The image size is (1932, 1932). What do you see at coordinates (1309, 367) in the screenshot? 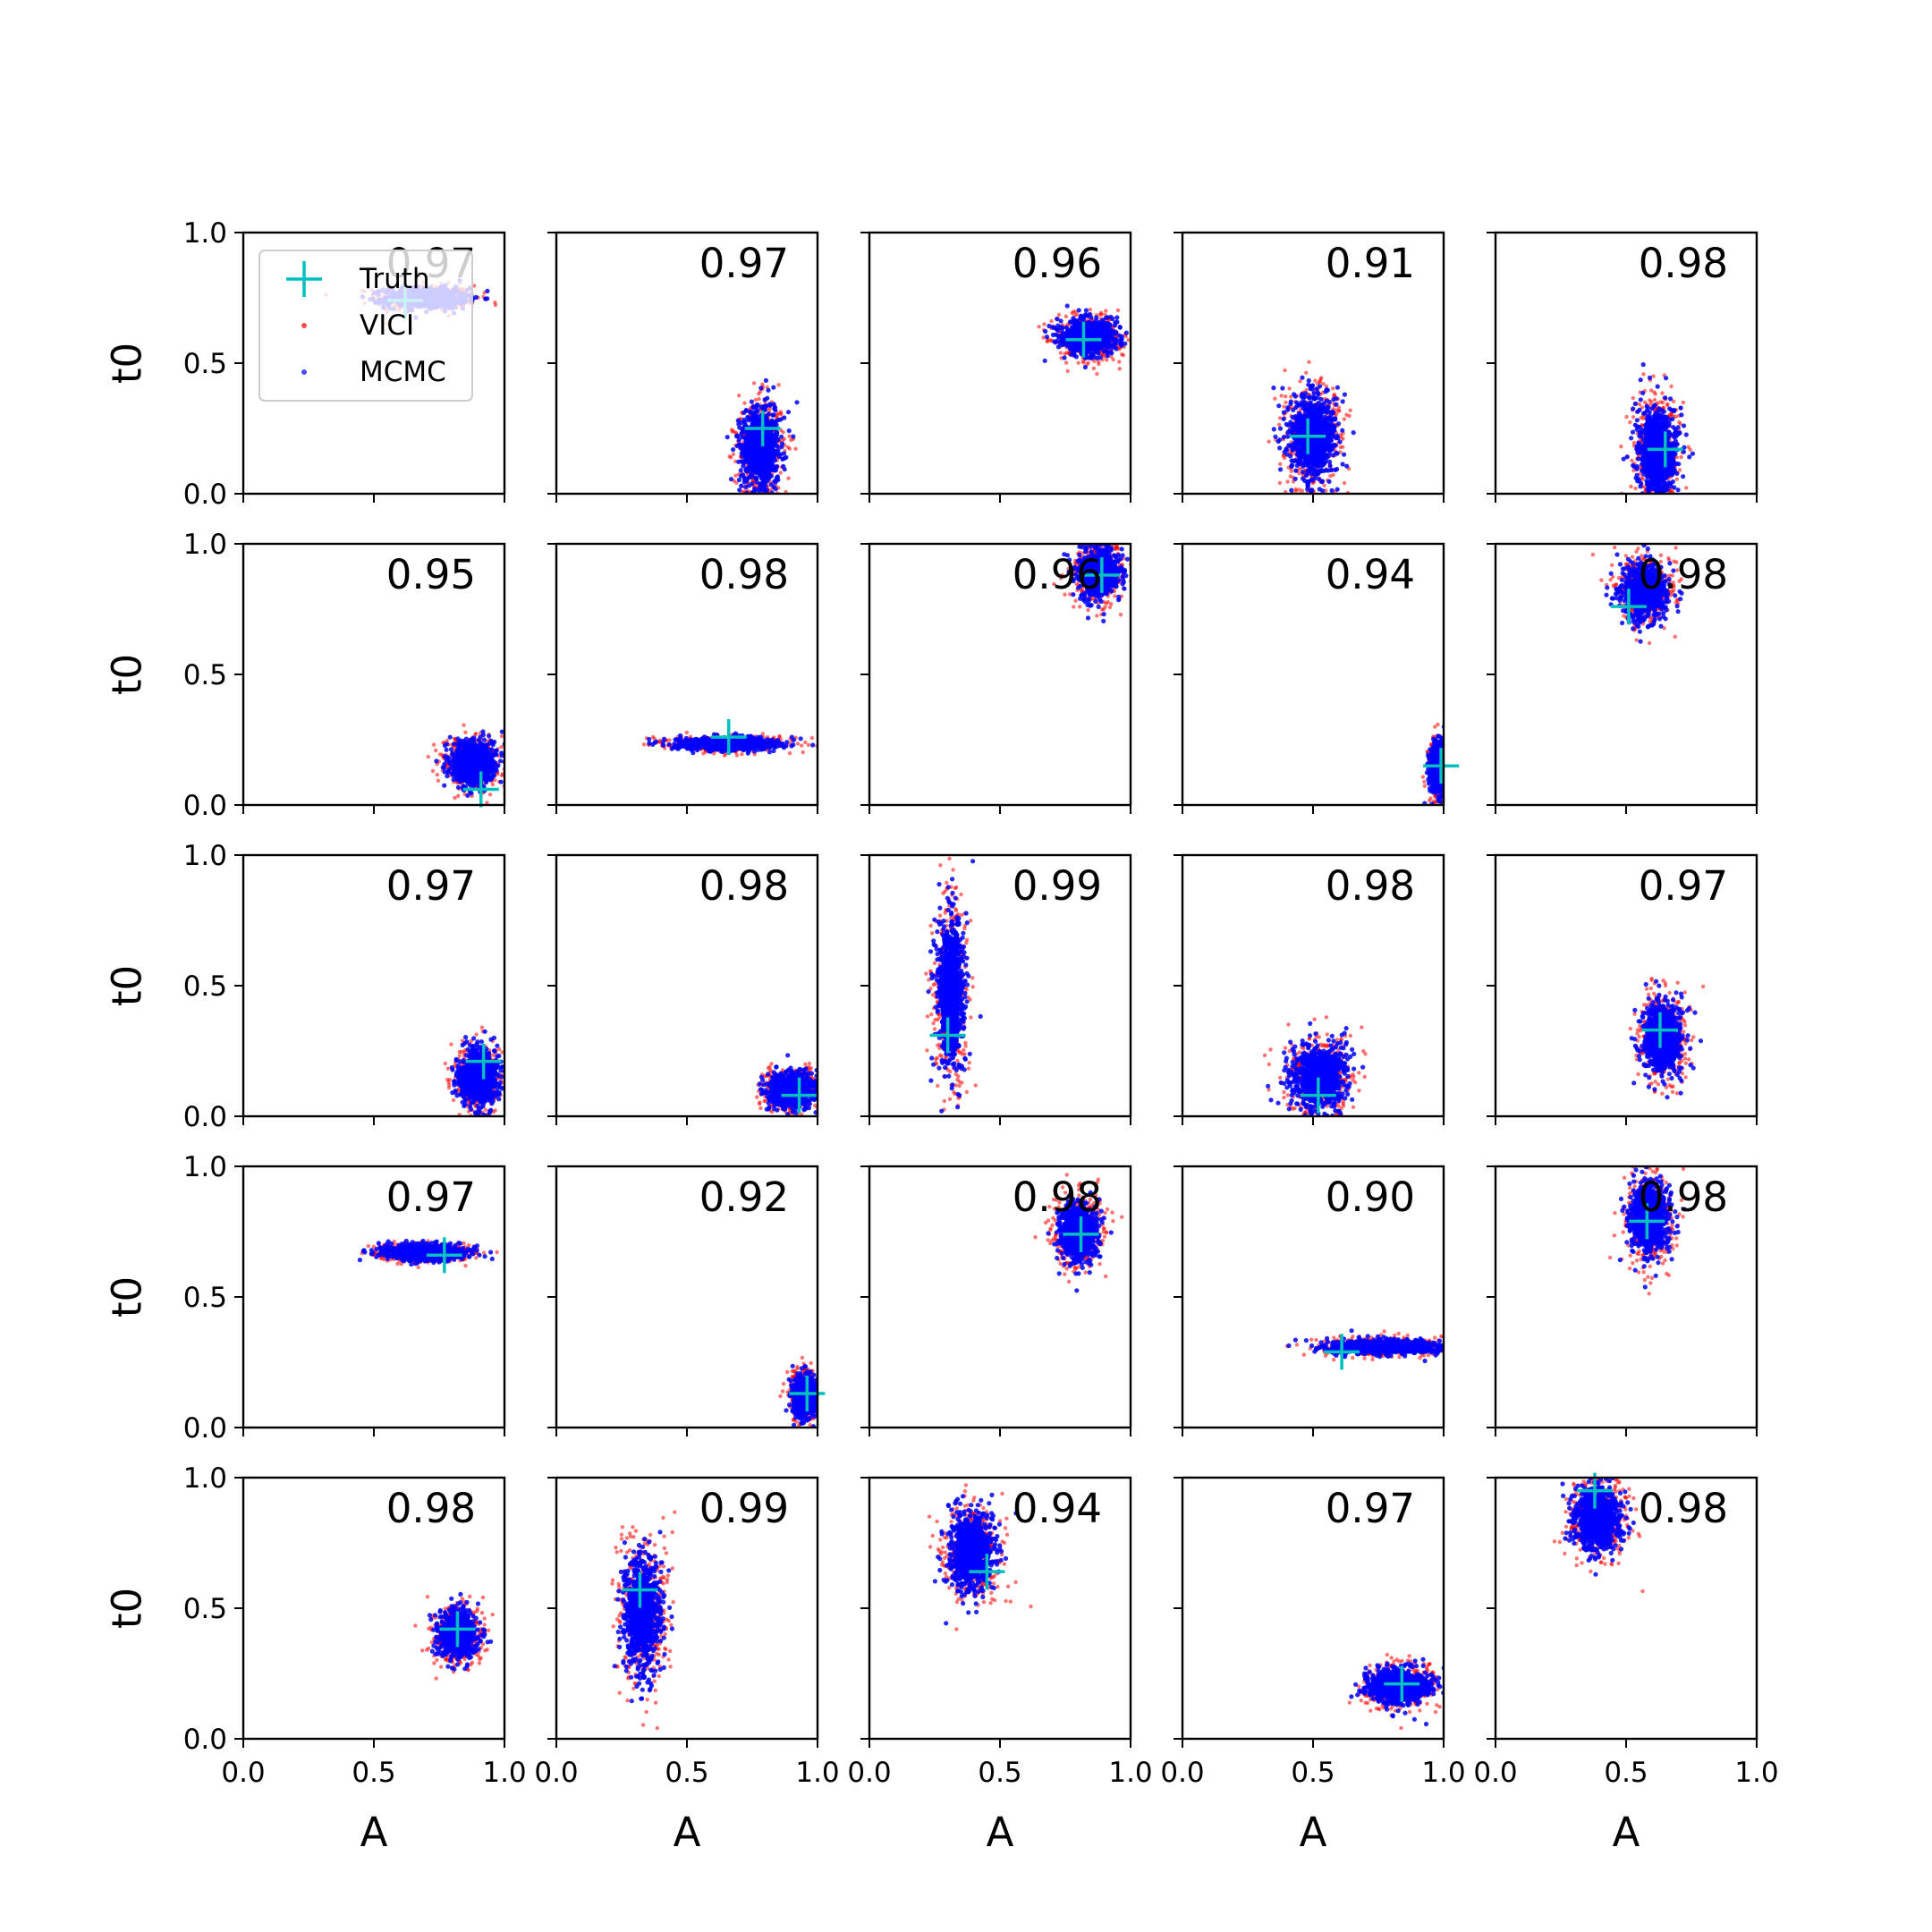
I see `panel-4: 0.91` at bounding box center [1309, 367].